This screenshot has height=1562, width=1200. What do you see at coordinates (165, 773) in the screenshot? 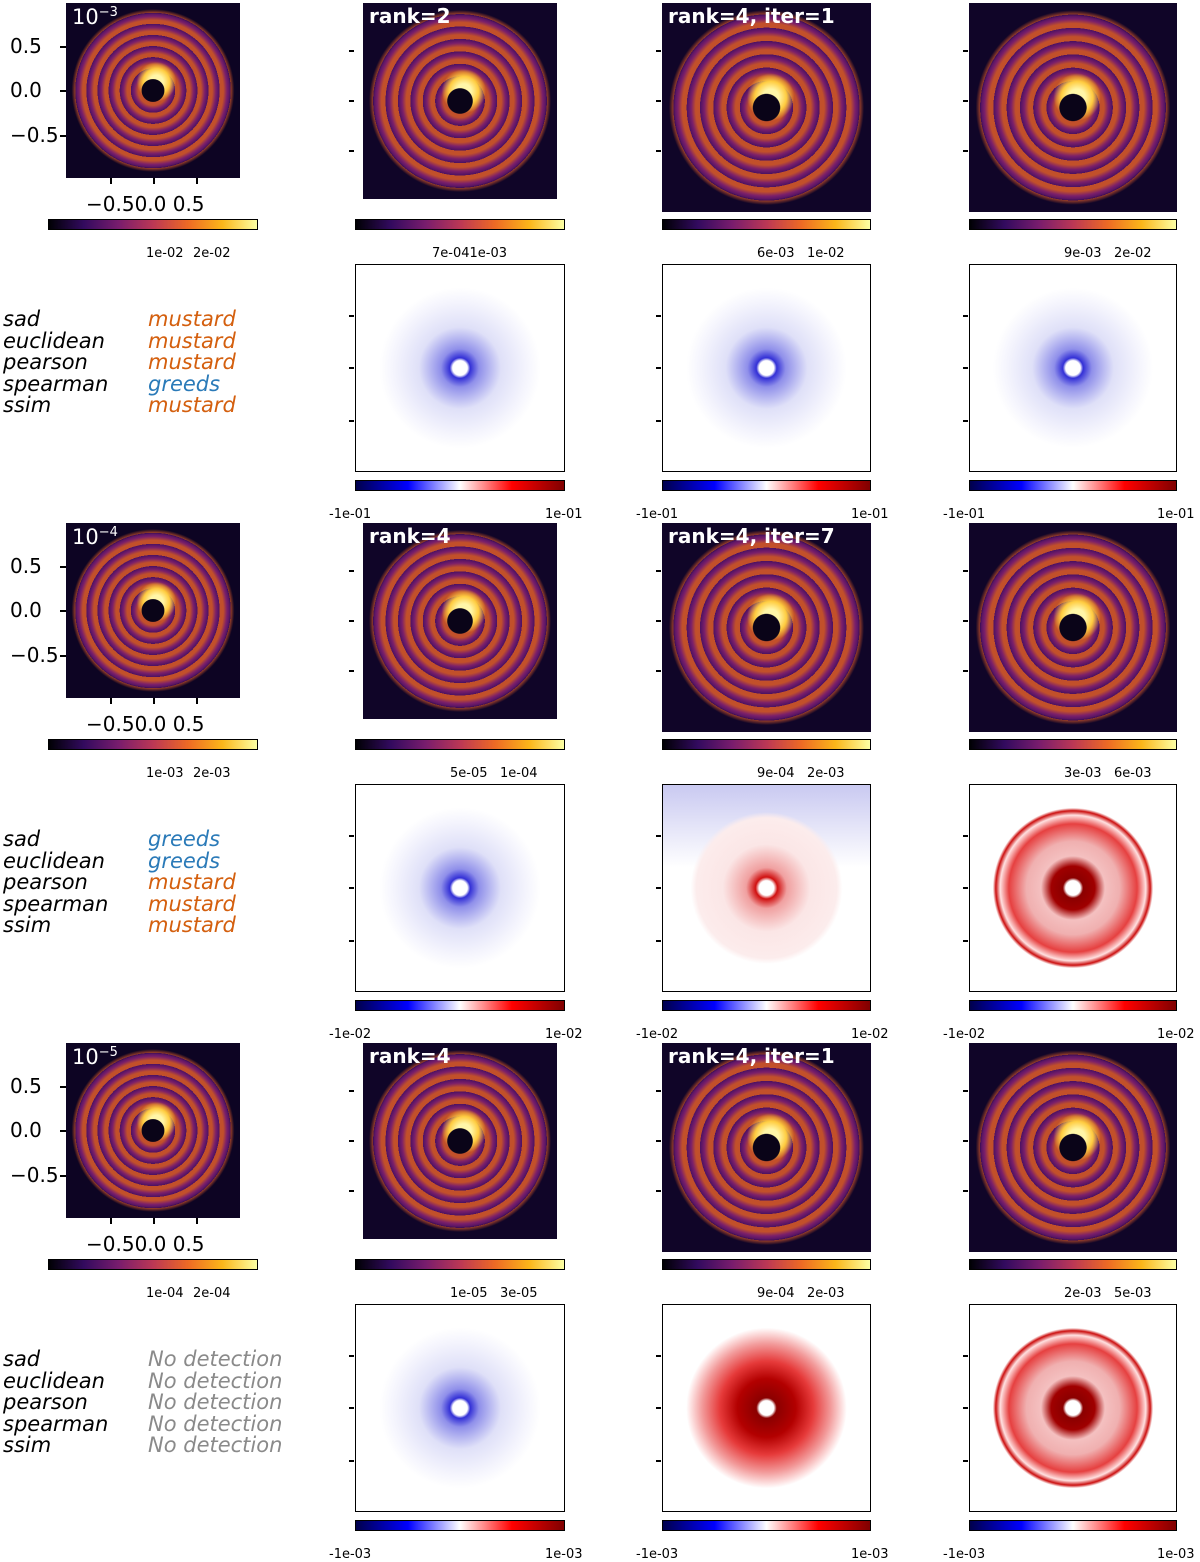
I see `data-colorbar-tick-label: 1e-03` at bounding box center [165, 773].